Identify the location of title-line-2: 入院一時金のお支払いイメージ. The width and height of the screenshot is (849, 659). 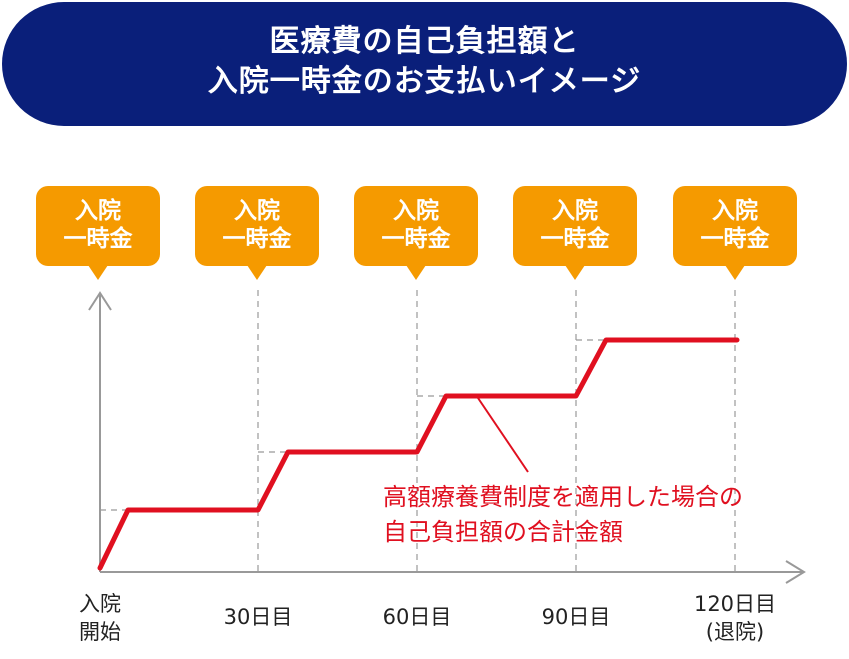
(424, 81).